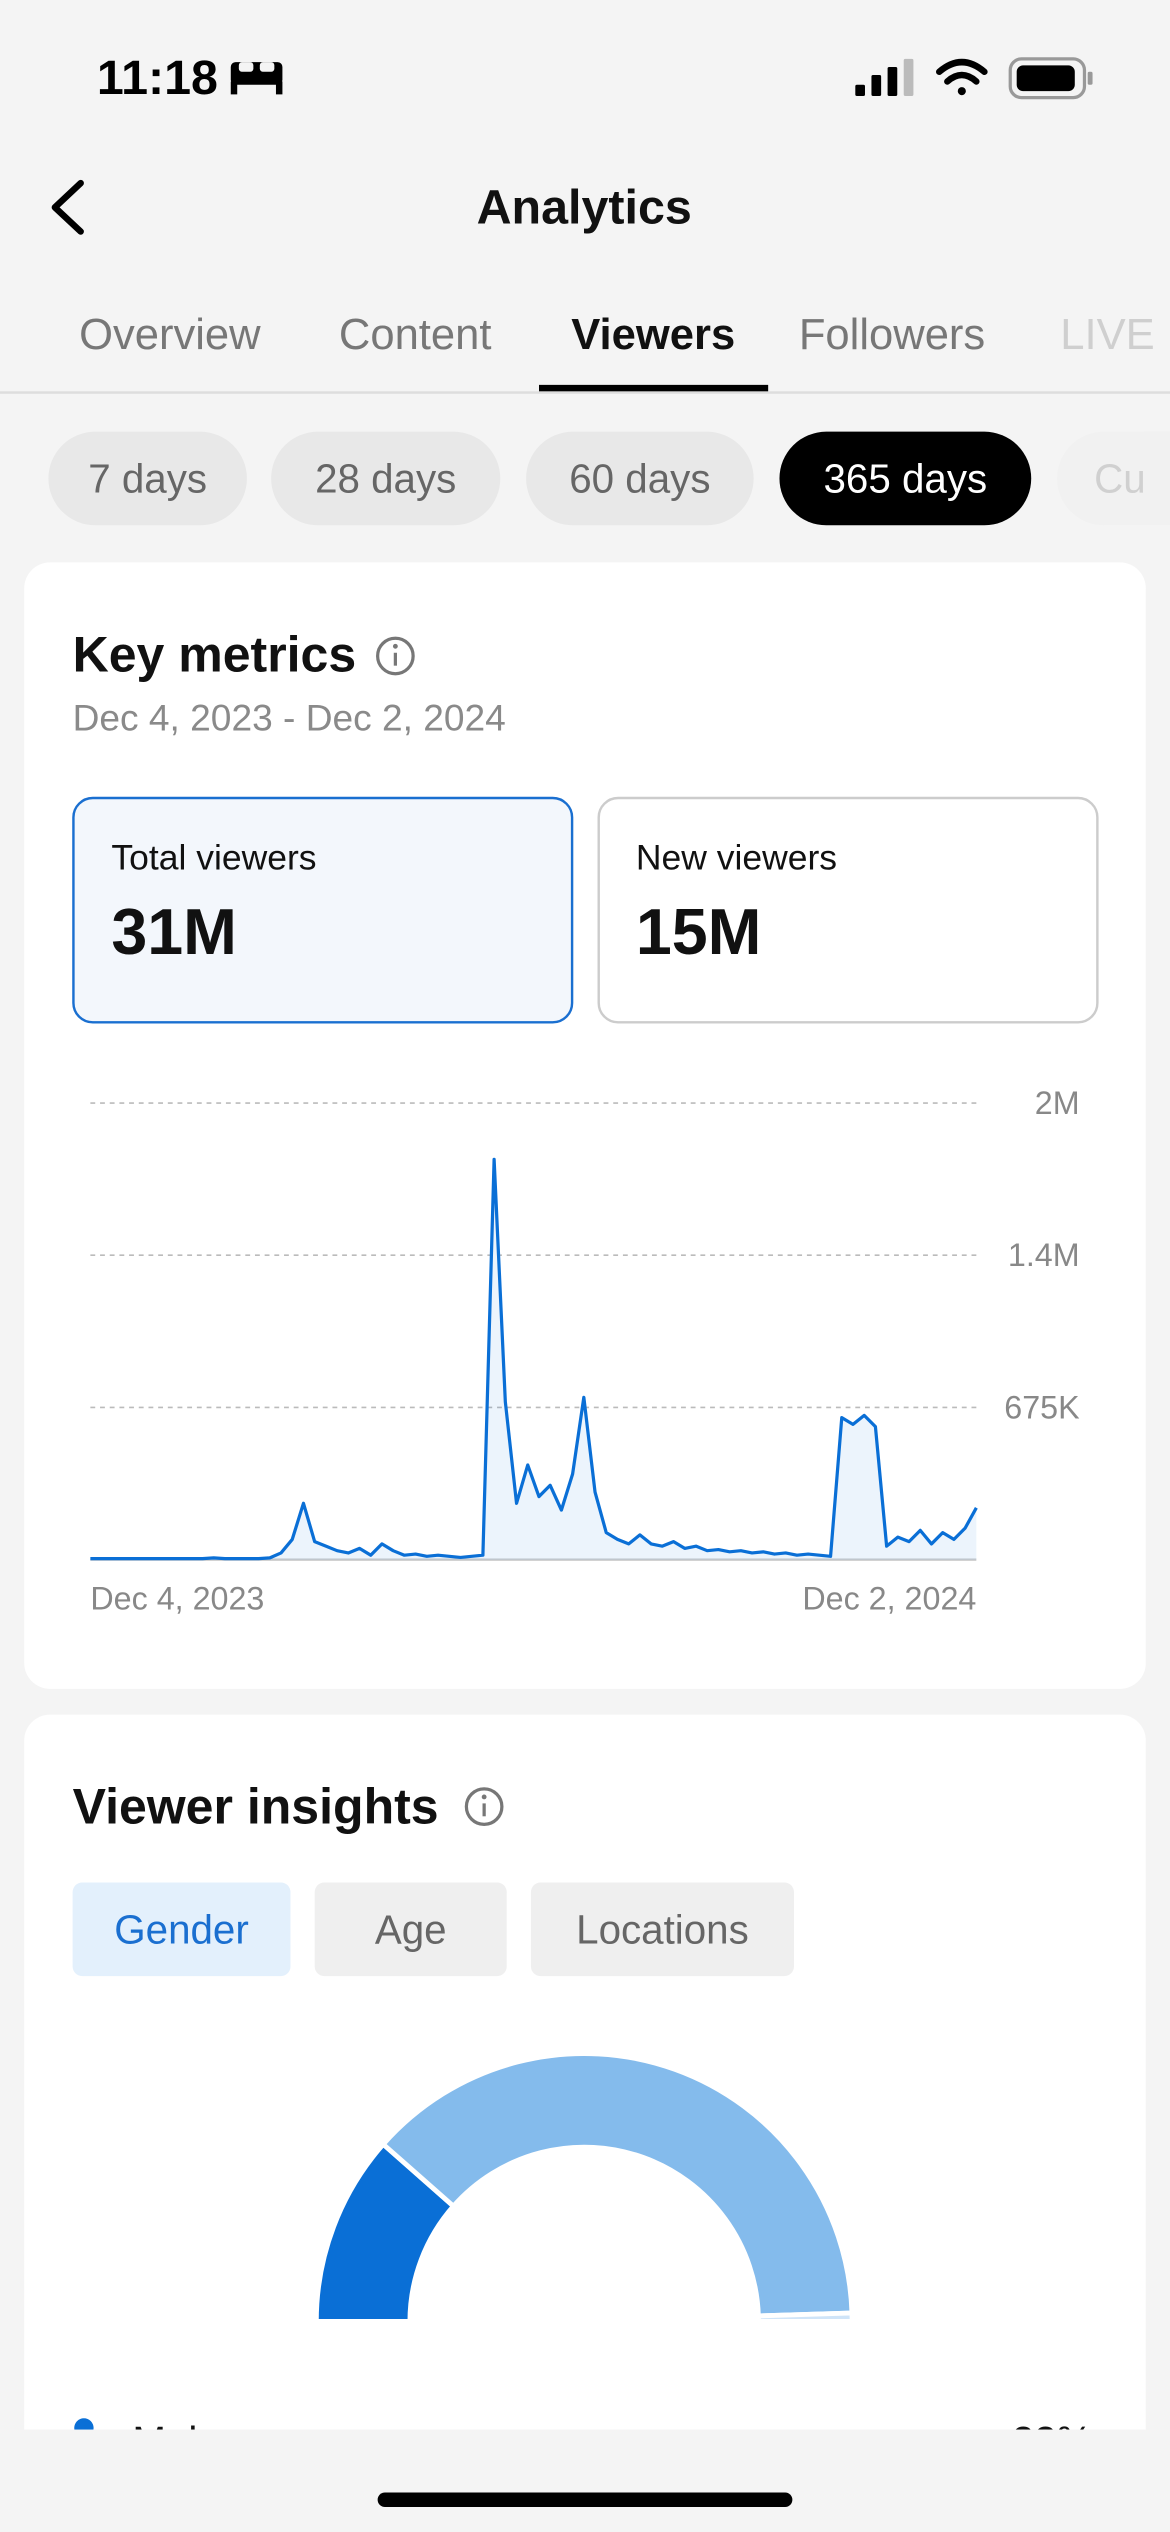 This screenshot has width=1170, height=2532. I want to click on metric-value: 15M, so click(699, 932).